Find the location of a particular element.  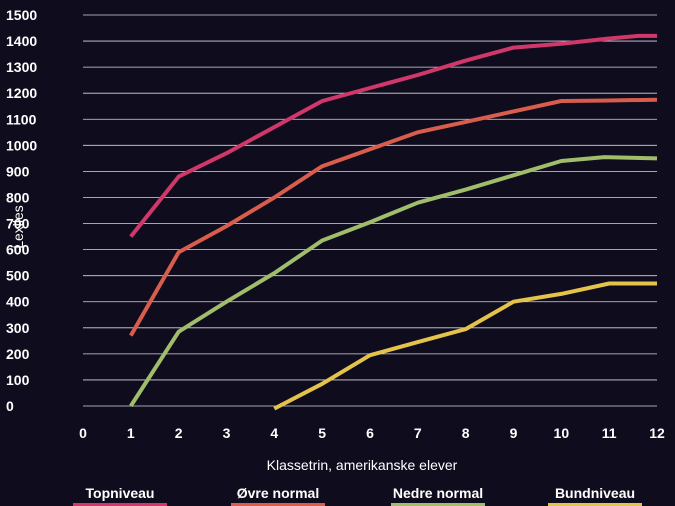

x-tick-label: 7 is located at coordinates (418, 433).